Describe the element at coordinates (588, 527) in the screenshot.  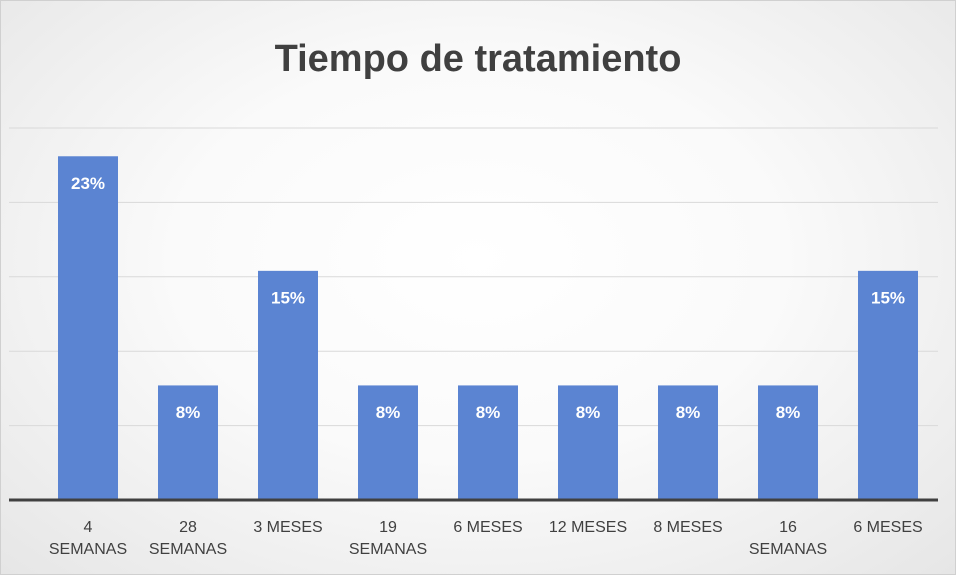
I see `x-tick-label: 12 MESES` at that location.